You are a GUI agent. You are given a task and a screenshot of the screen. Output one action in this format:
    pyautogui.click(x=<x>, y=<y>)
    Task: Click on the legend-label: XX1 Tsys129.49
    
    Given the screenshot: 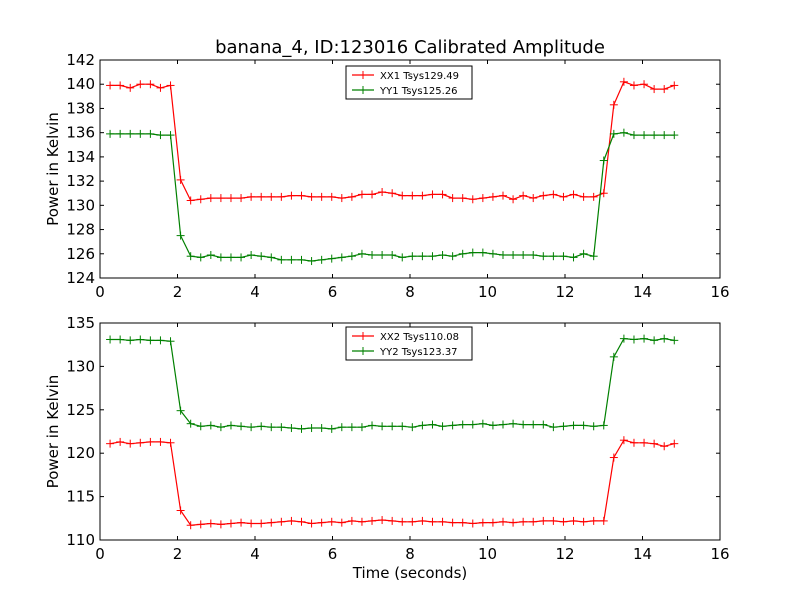 What is the action you would take?
    pyautogui.click(x=419, y=76)
    